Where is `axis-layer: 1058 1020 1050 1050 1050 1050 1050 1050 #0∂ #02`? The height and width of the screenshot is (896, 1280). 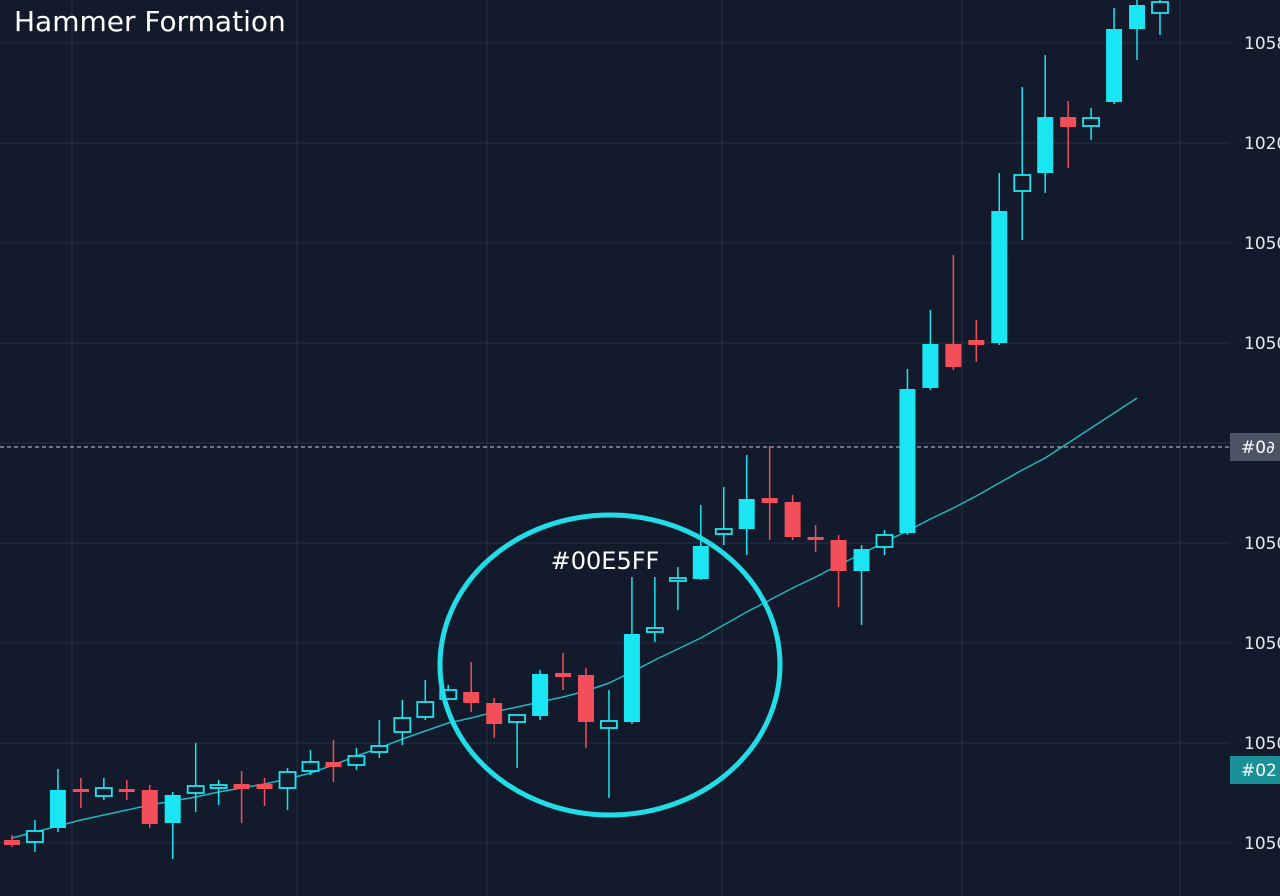 axis-layer: 1058 1020 1050 1050 1050 1050 1050 1050 #0∂ #02 is located at coordinates (1255, 444).